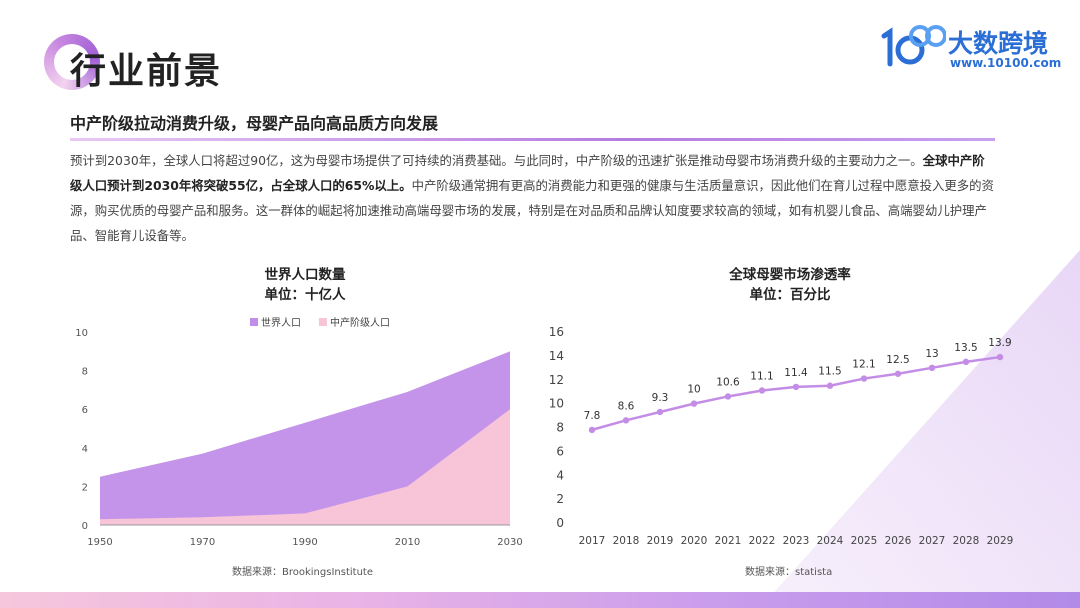 Image resolution: width=1080 pixels, height=608 pixels. What do you see at coordinates (202, 542) in the screenshot?
I see `population-x-tick: 1970` at bounding box center [202, 542].